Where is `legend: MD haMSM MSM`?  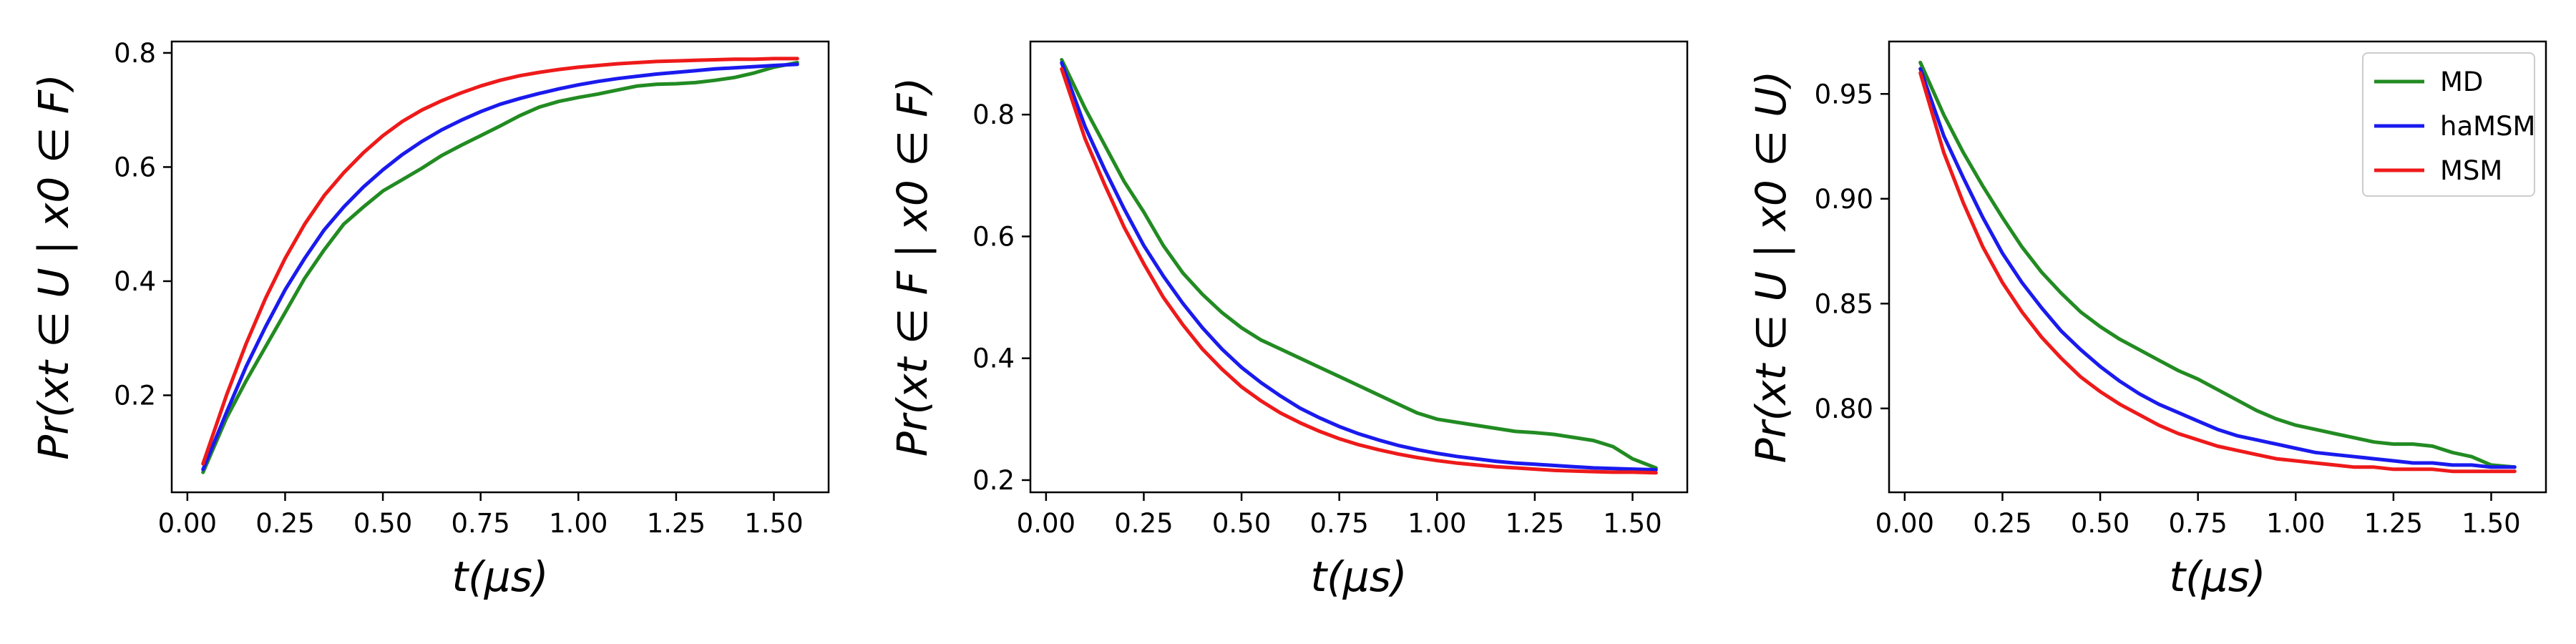
legend: MD haMSM MSM is located at coordinates (2448, 124).